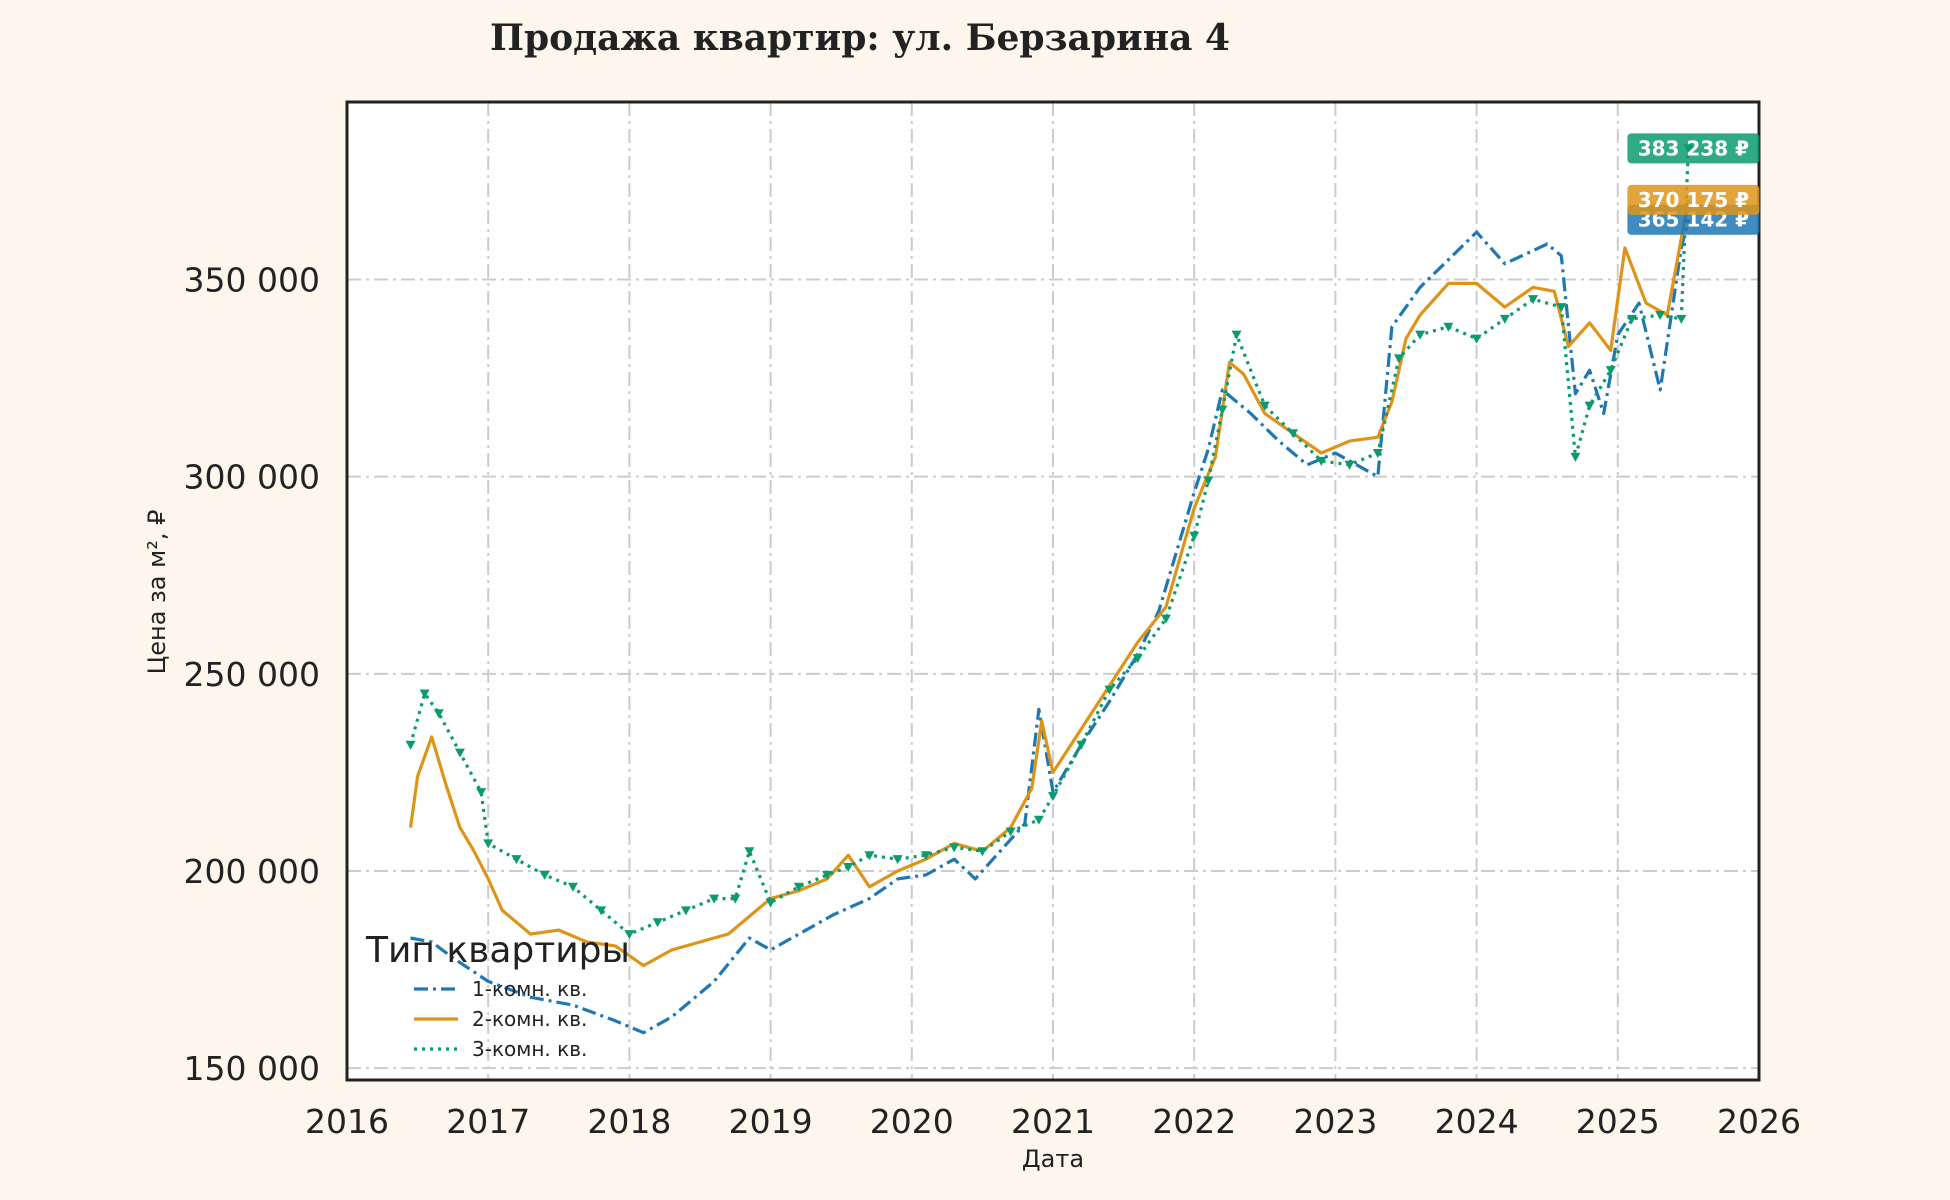 The height and width of the screenshot is (1200, 1950). I want to click on y-tick-label: 250 000, so click(252, 674).